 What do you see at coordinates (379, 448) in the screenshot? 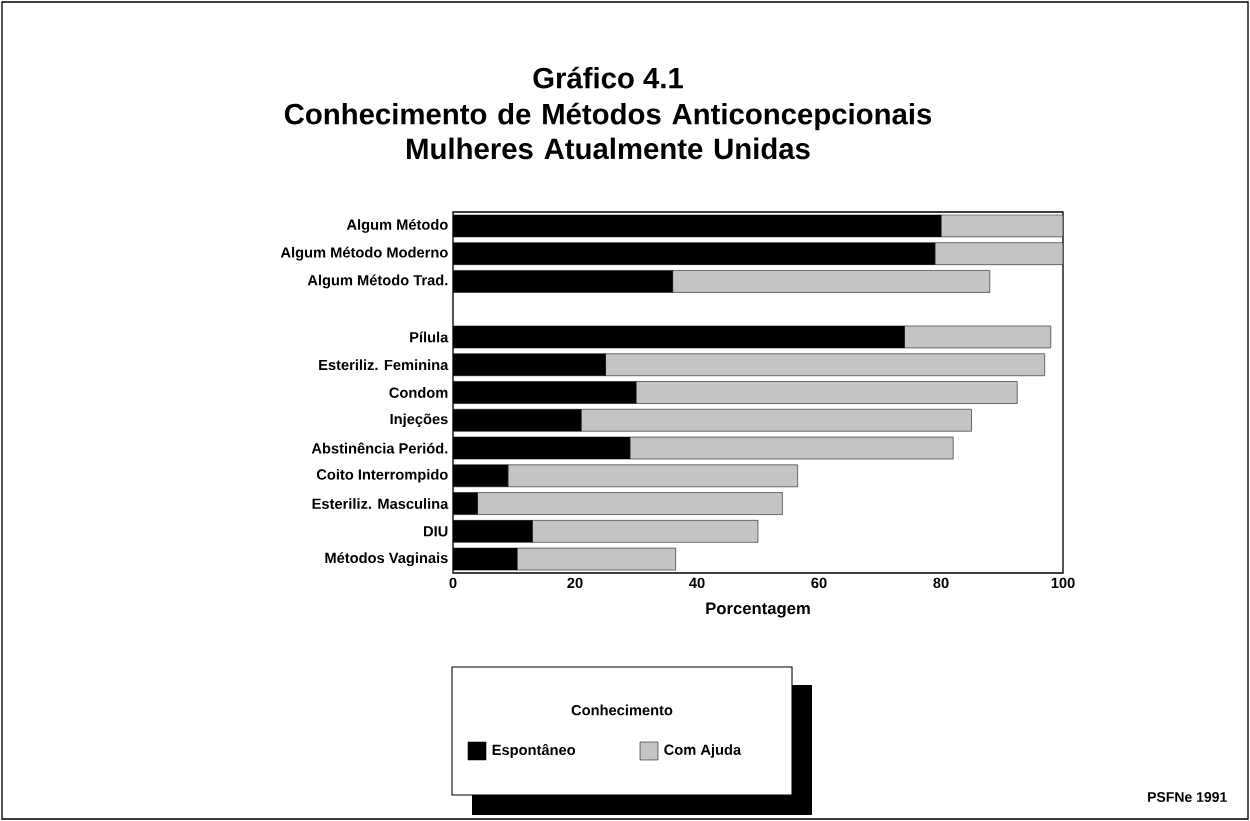
I see `y-tick-label: Abstinência Periód.` at bounding box center [379, 448].